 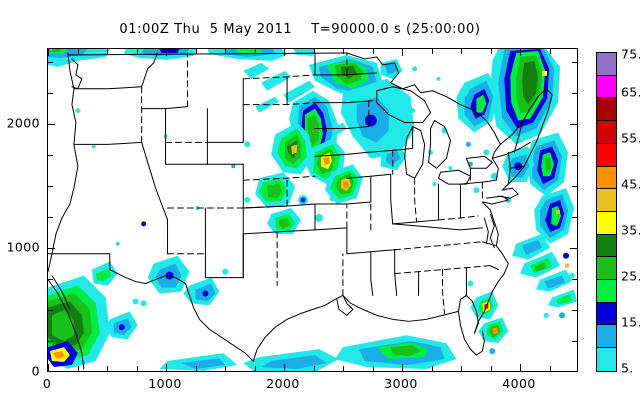 What do you see at coordinates (627, 368) in the screenshot?
I see `colorbar-label-5: 5.` at bounding box center [627, 368].